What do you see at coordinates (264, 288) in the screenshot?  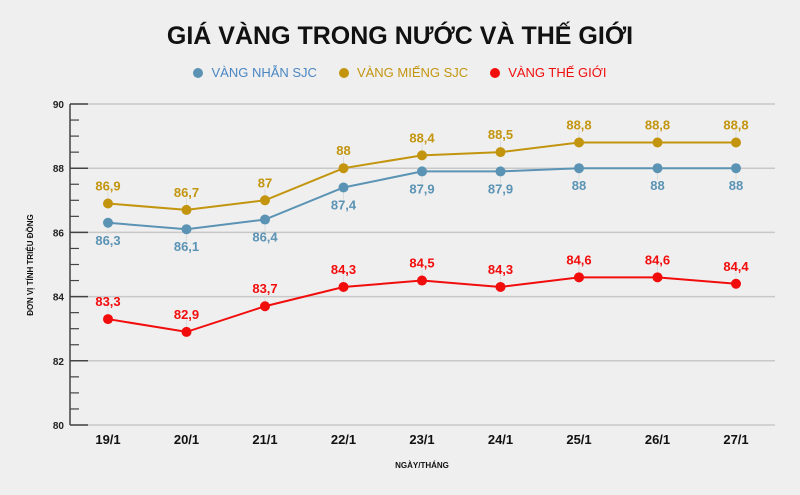 I see `data-label: 83,7` at bounding box center [264, 288].